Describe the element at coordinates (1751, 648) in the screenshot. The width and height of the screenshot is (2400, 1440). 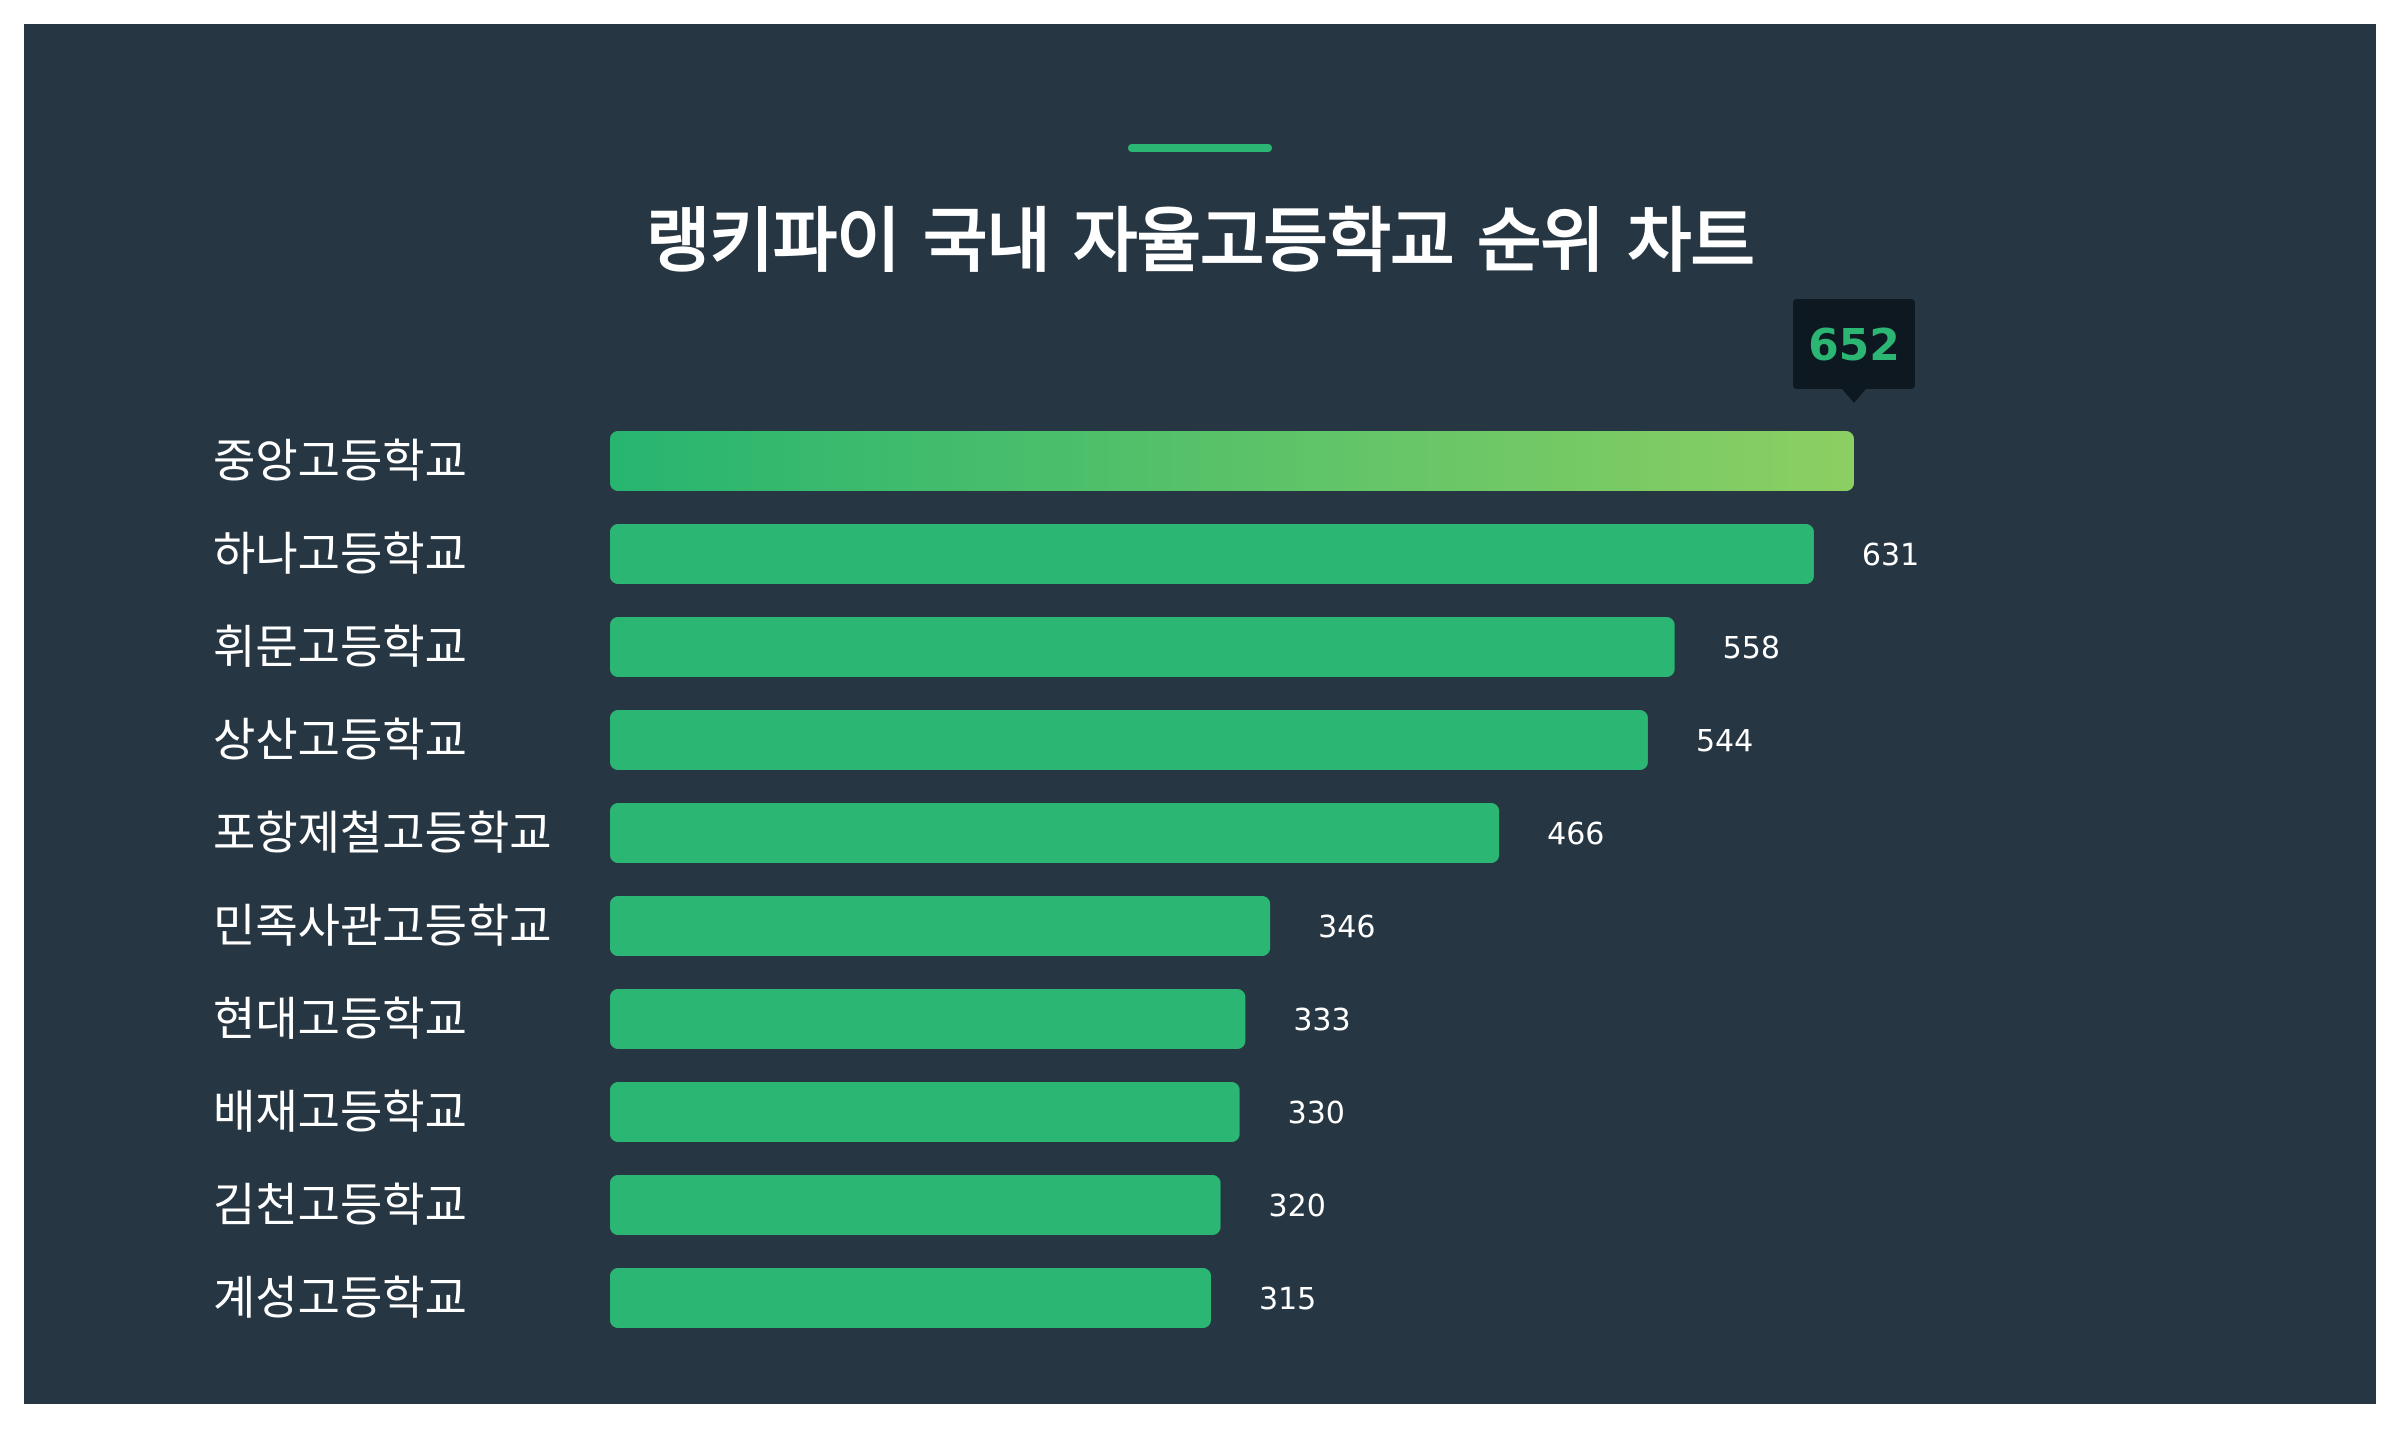
I see `value-label: 558` at that location.